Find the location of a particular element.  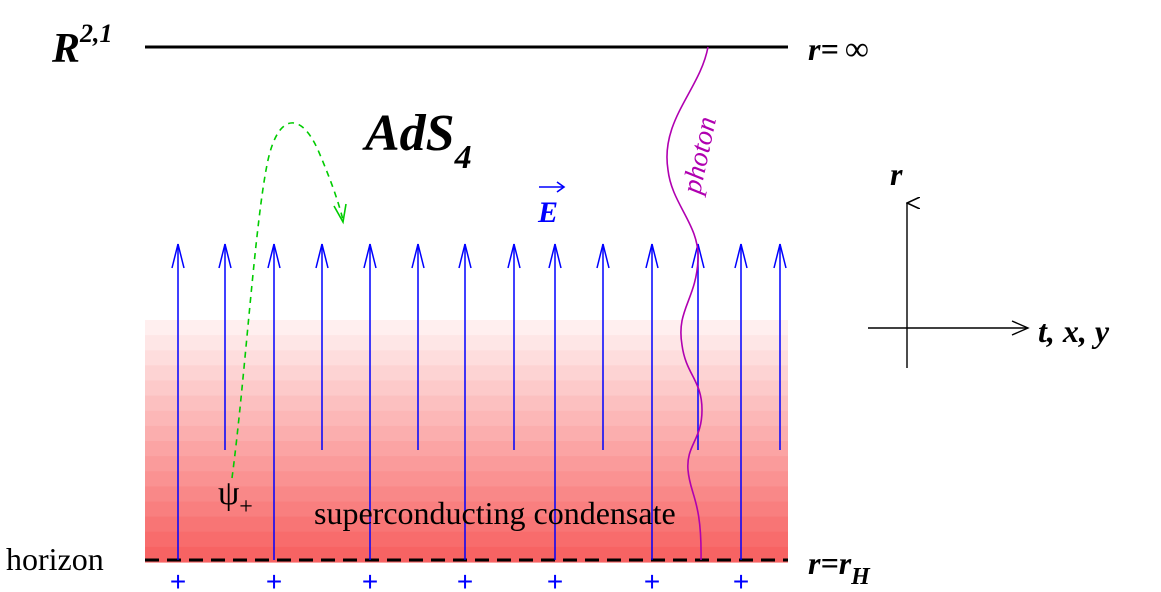

fermion-trajectory is located at coordinates (287, 300).